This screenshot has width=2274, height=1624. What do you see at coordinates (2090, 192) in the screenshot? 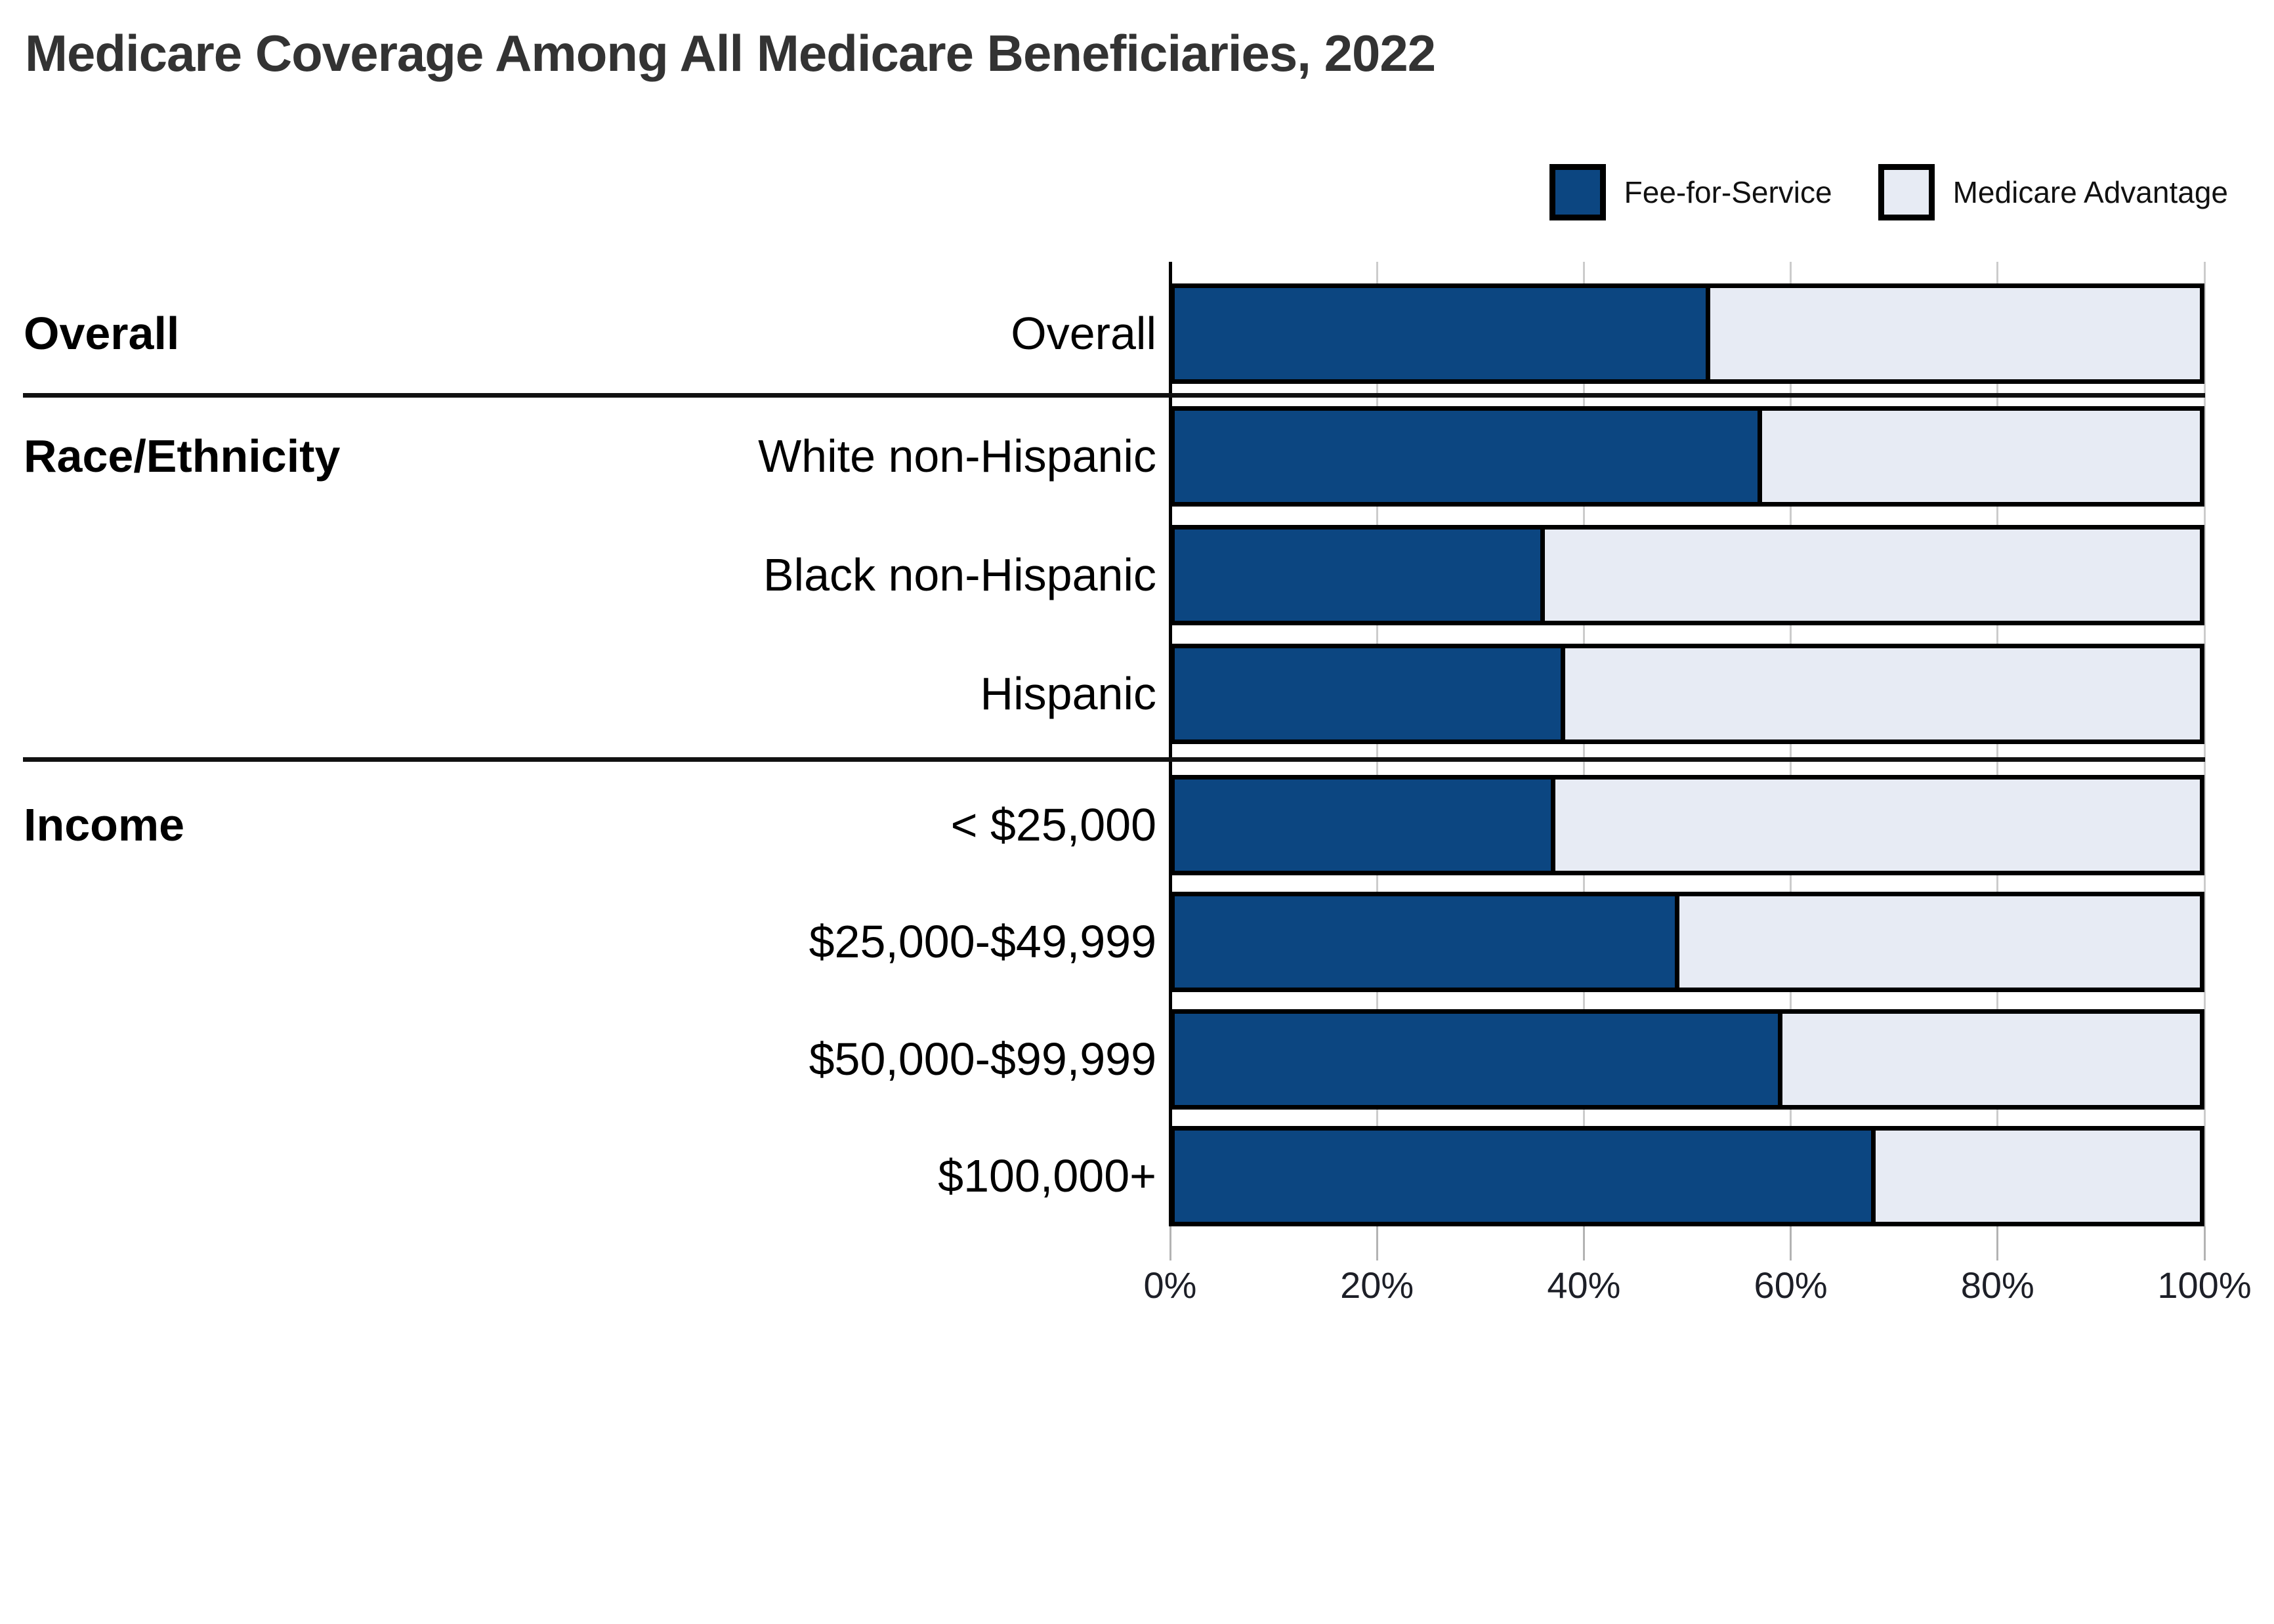
I see `legend-label: Medicare Advantage` at bounding box center [2090, 192].